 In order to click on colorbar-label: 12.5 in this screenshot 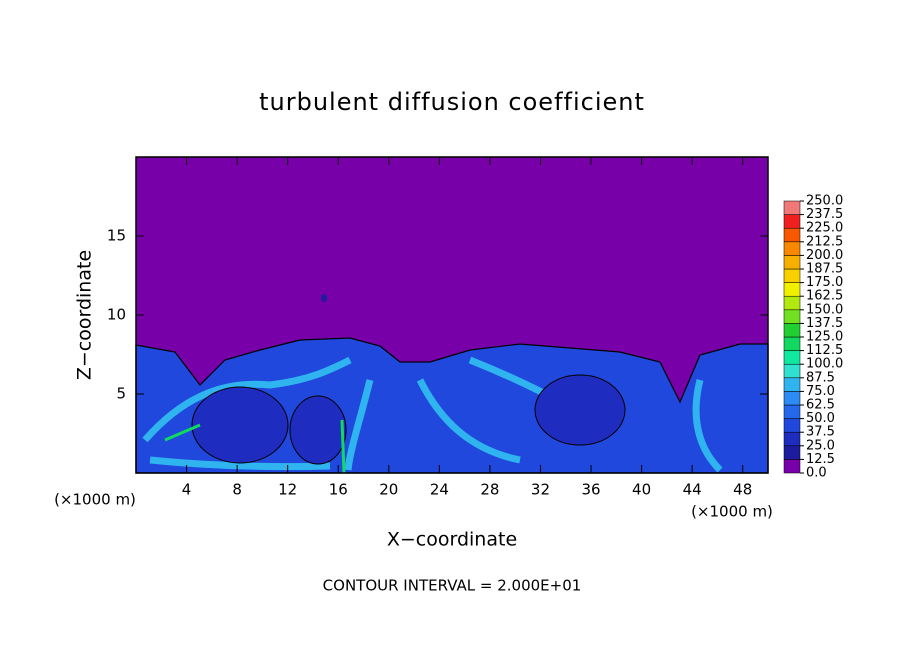, I will do `click(820, 459)`.